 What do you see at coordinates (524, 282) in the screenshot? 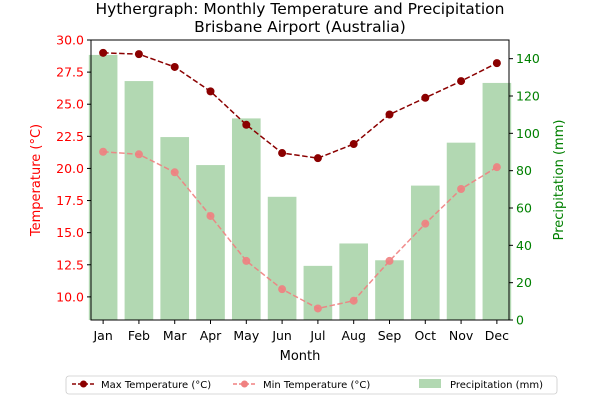
I see `right-tick-label: 20` at bounding box center [524, 282].